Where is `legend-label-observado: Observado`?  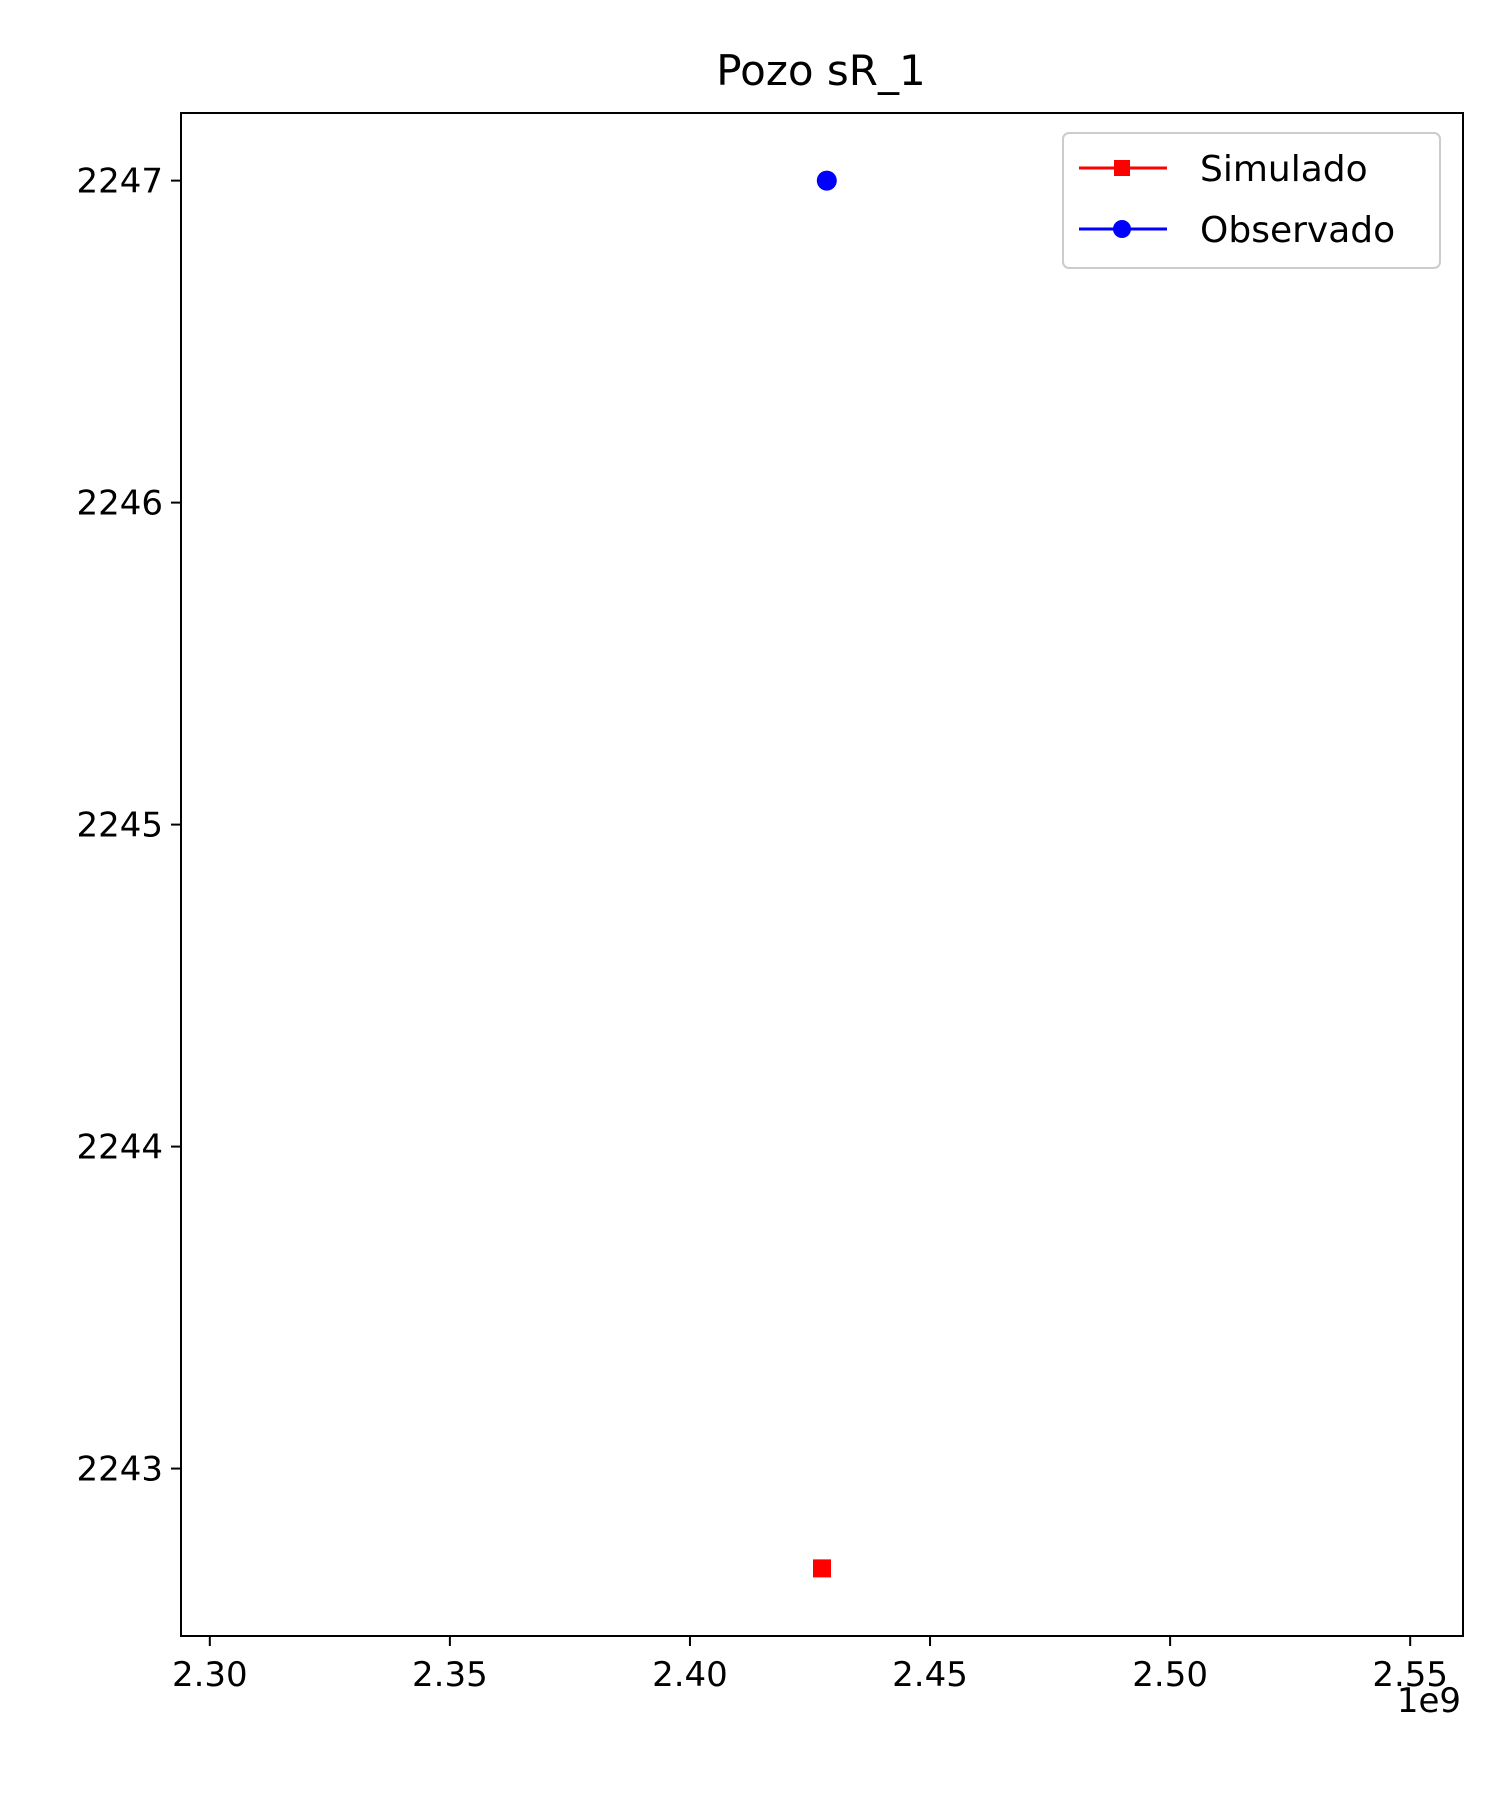 legend-label-observado: Observado is located at coordinates (1297, 230).